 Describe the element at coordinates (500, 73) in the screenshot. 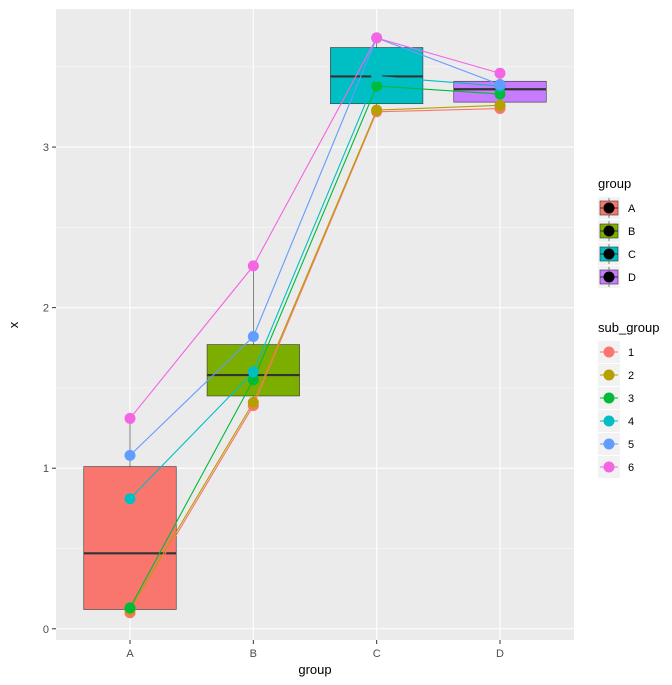

I see `point-6-D` at that location.